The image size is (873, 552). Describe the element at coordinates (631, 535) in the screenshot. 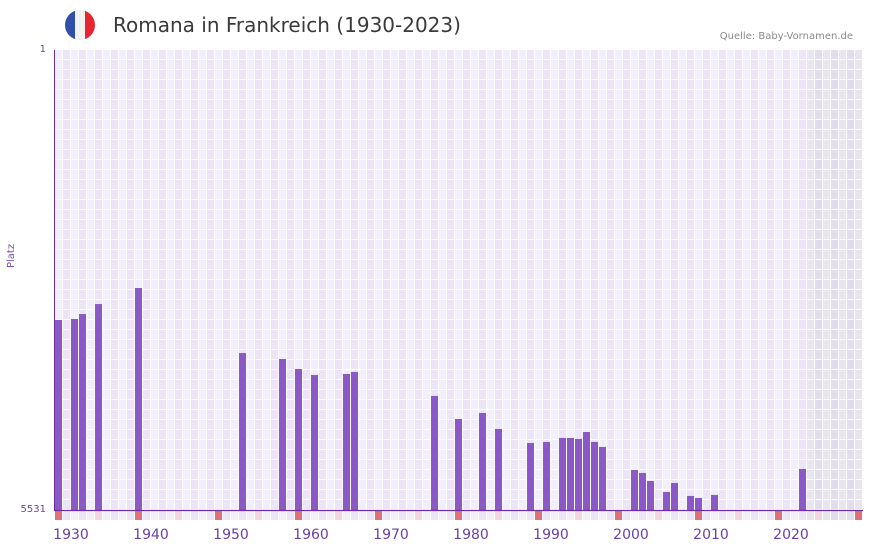

I see `x-tick-2000: 2000` at that location.